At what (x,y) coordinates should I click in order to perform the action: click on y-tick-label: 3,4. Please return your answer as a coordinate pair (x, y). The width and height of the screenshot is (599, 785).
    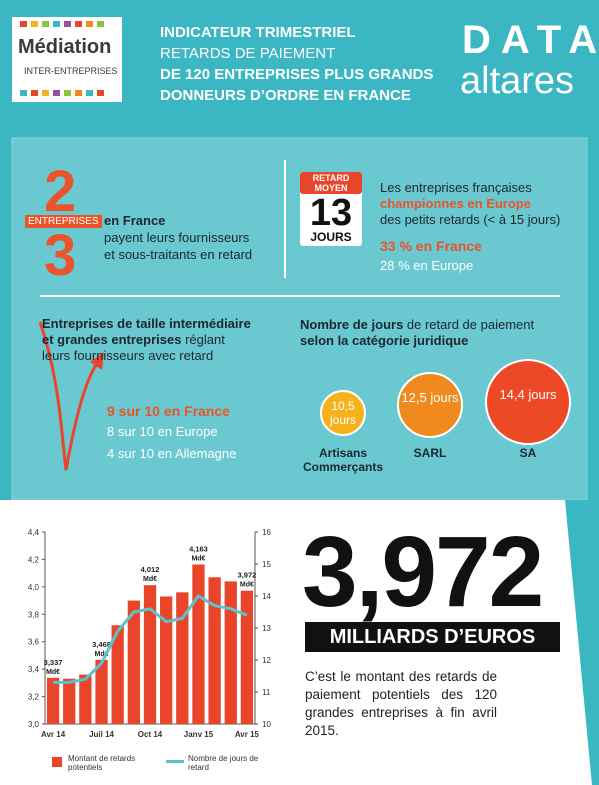
    Looking at the image, I should click on (34, 669).